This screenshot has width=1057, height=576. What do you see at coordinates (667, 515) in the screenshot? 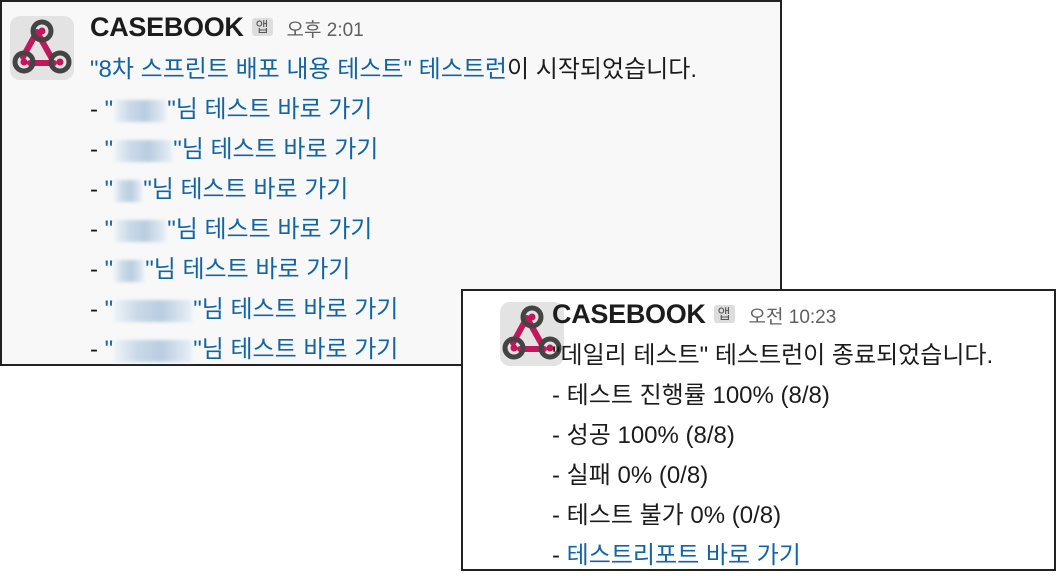
I see `stat-untestable: - 테스트 불가 0% (0/8)` at bounding box center [667, 515].